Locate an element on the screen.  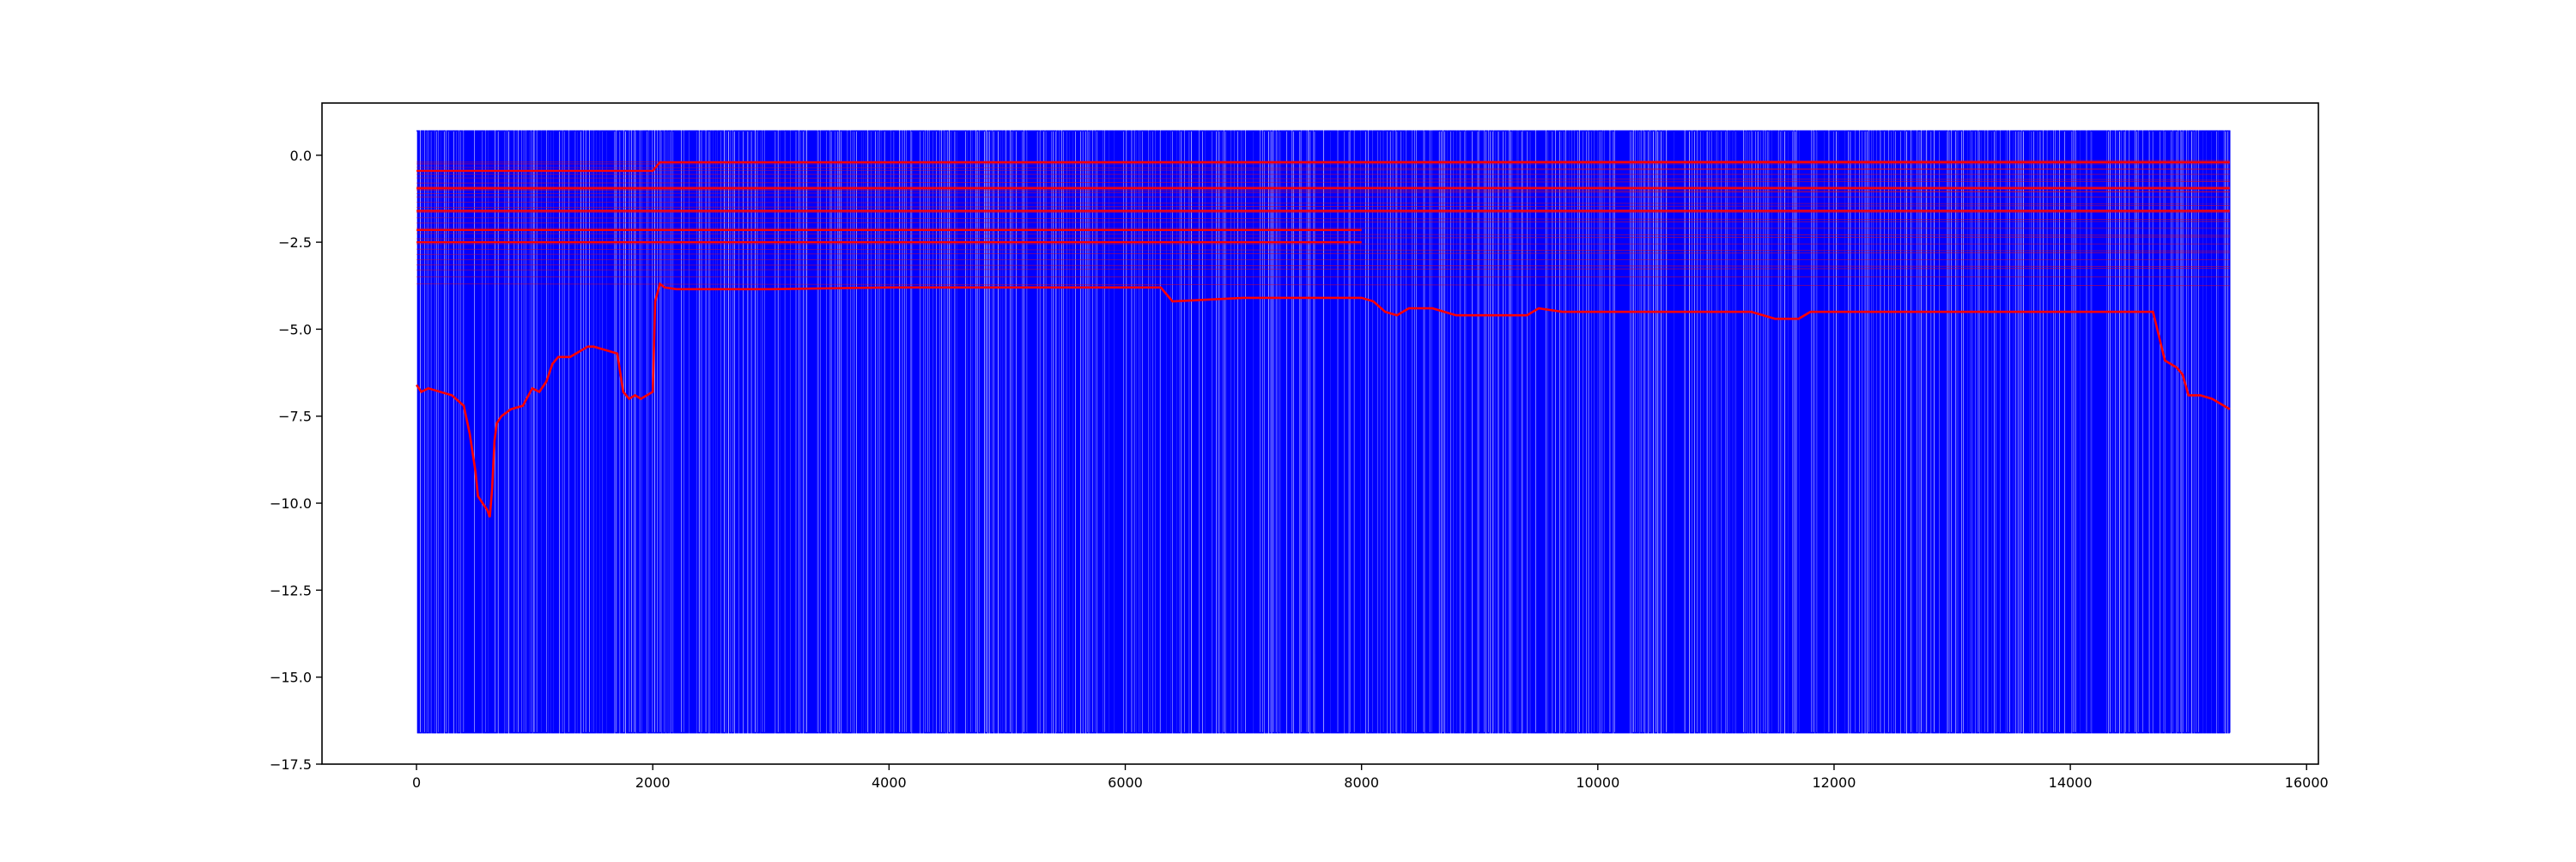
y-tick-label: −7.5 is located at coordinates (295, 417).